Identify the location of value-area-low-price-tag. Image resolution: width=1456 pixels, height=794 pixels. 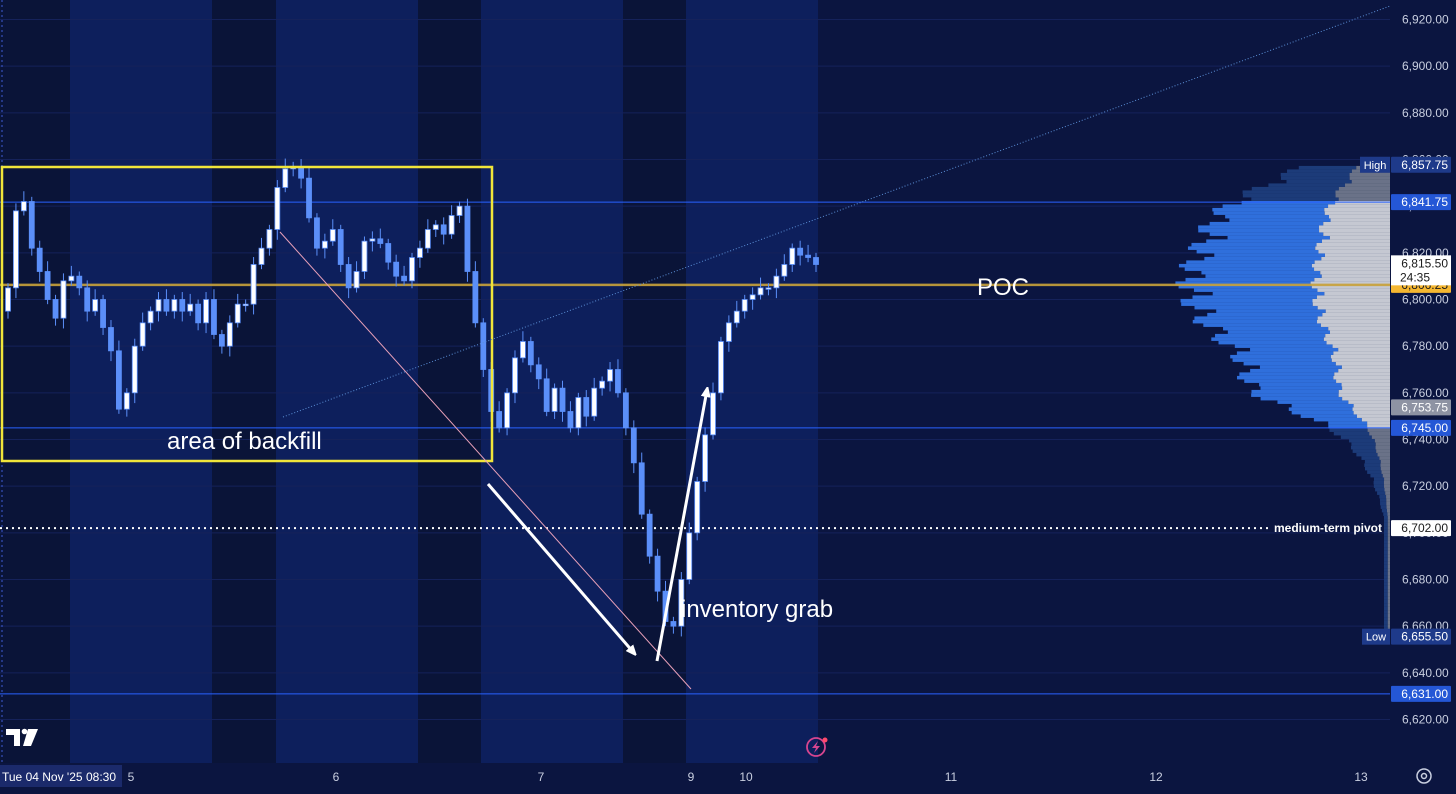
(1421, 427).